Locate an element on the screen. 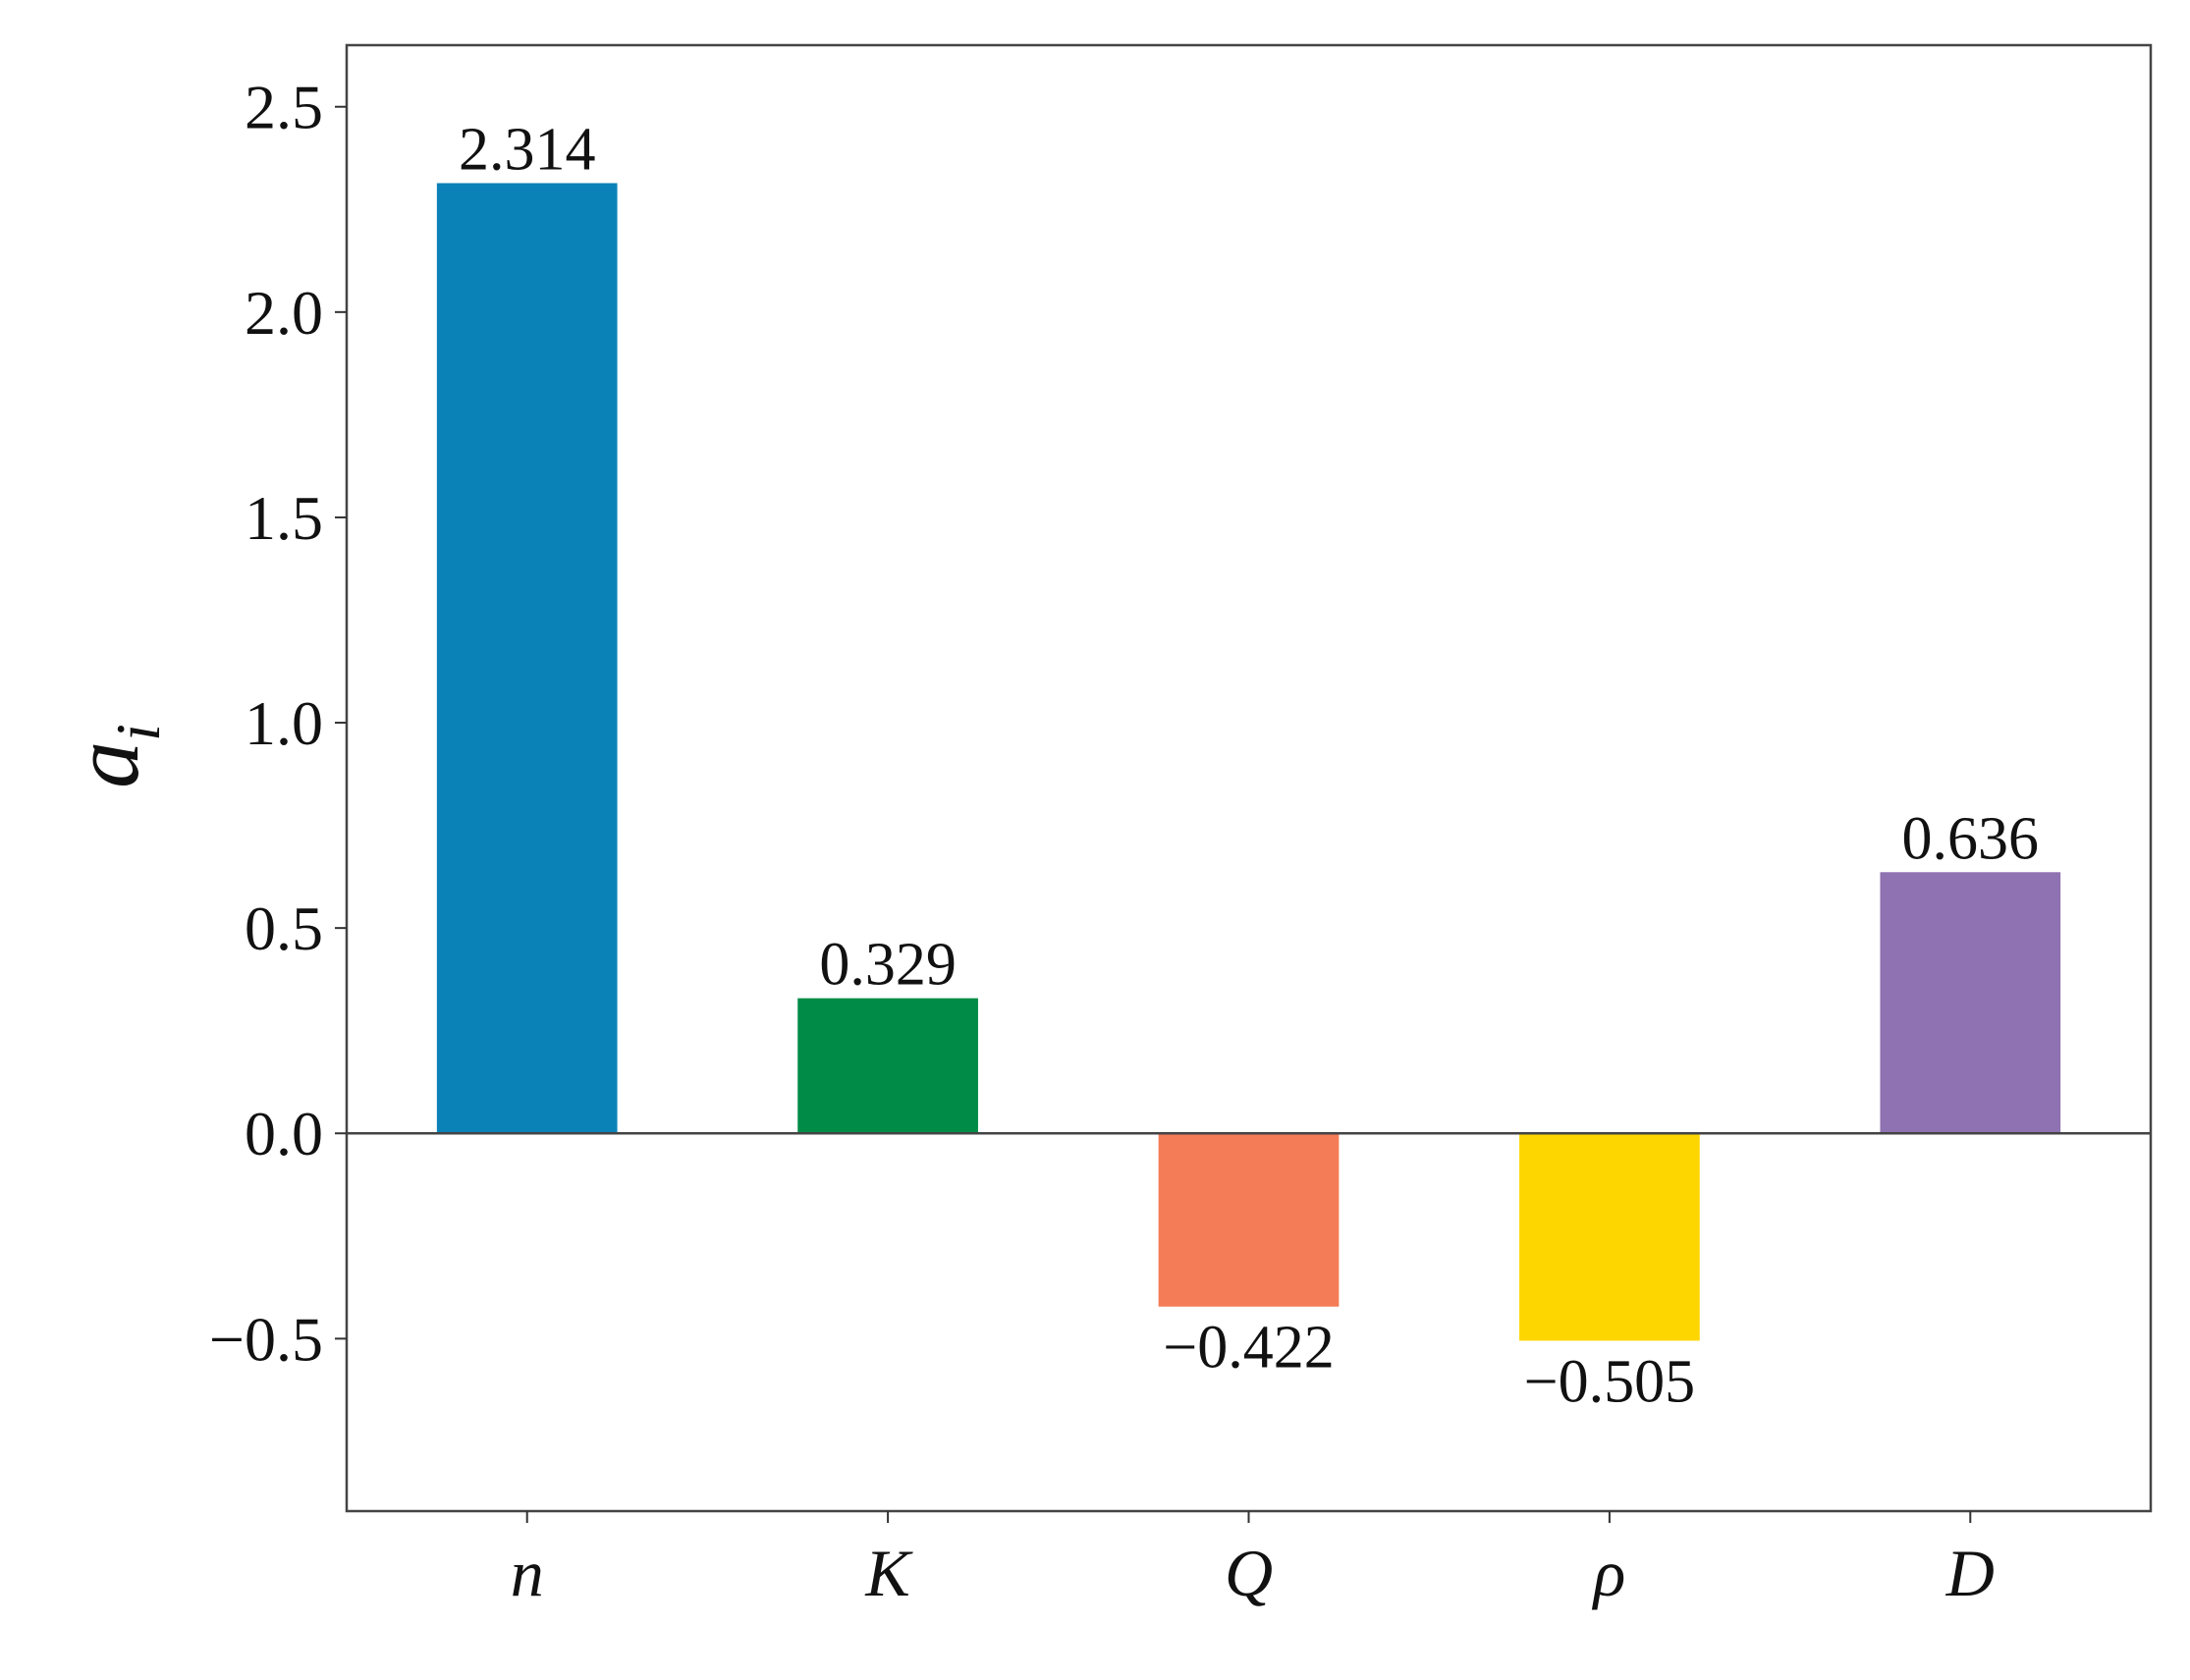  y-axis-label: ai is located at coordinates (113, 756).